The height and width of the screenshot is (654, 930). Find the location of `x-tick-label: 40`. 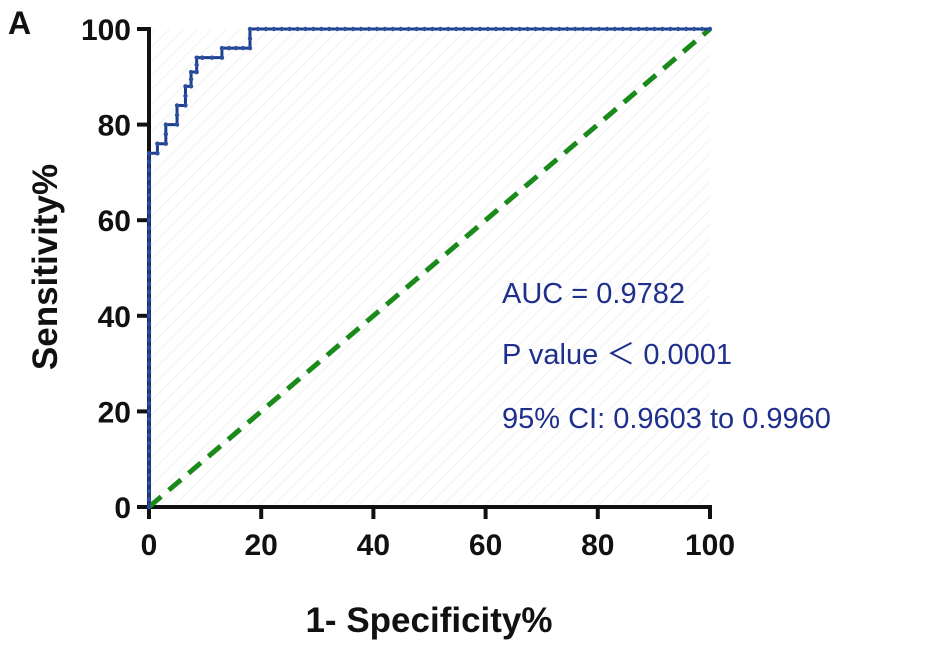

x-tick-label: 40 is located at coordinates (373, 545).